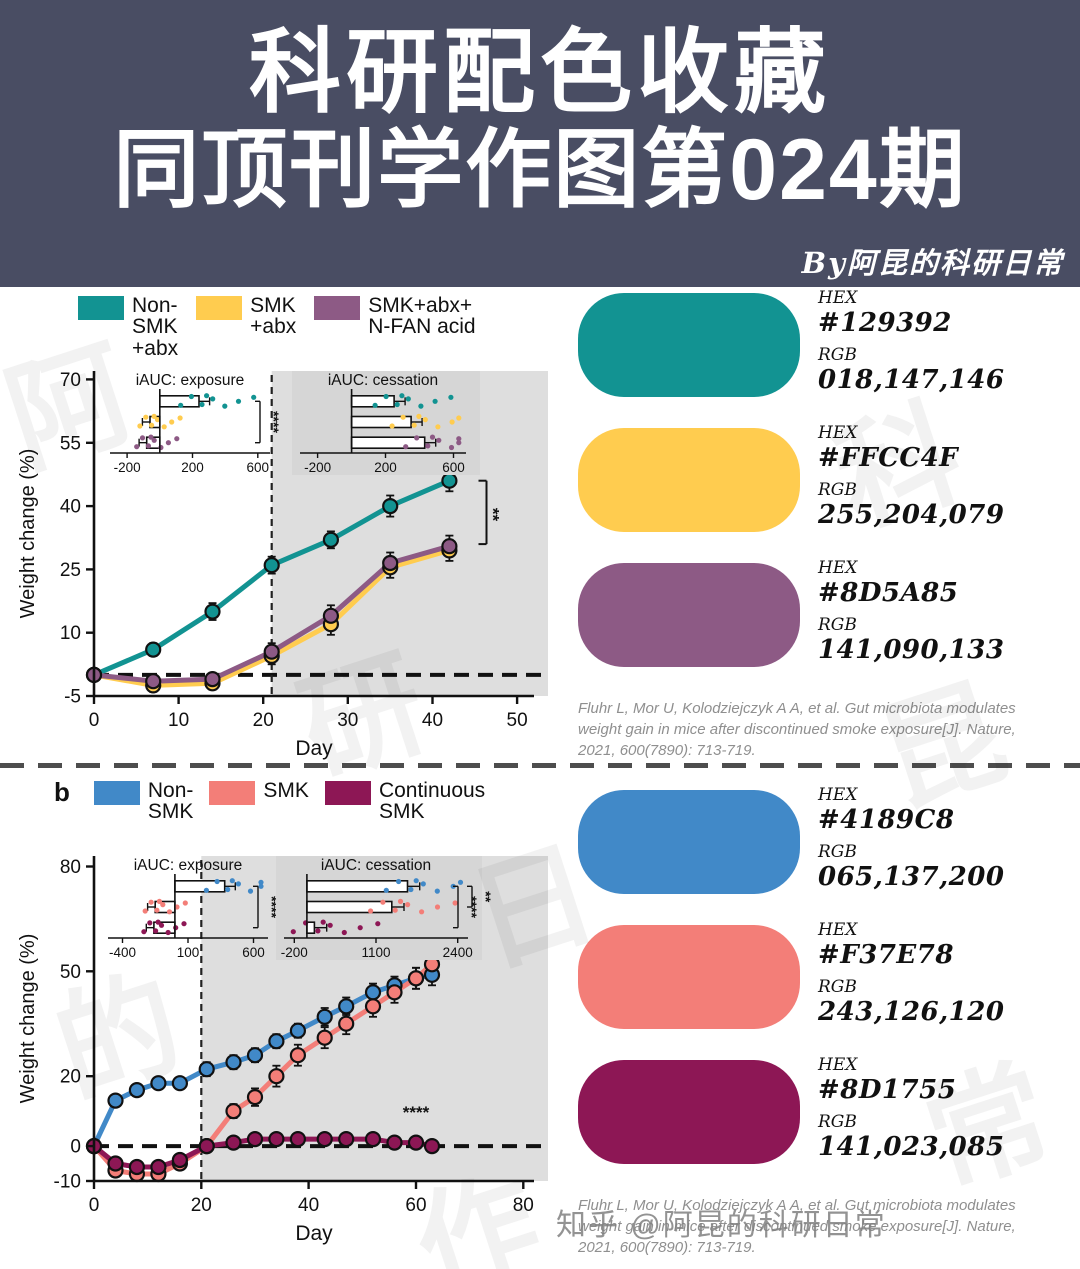 The width and height of the screenshot is (1080, 1269). I want to click on x-axis-label: Day, so click(314, 748).